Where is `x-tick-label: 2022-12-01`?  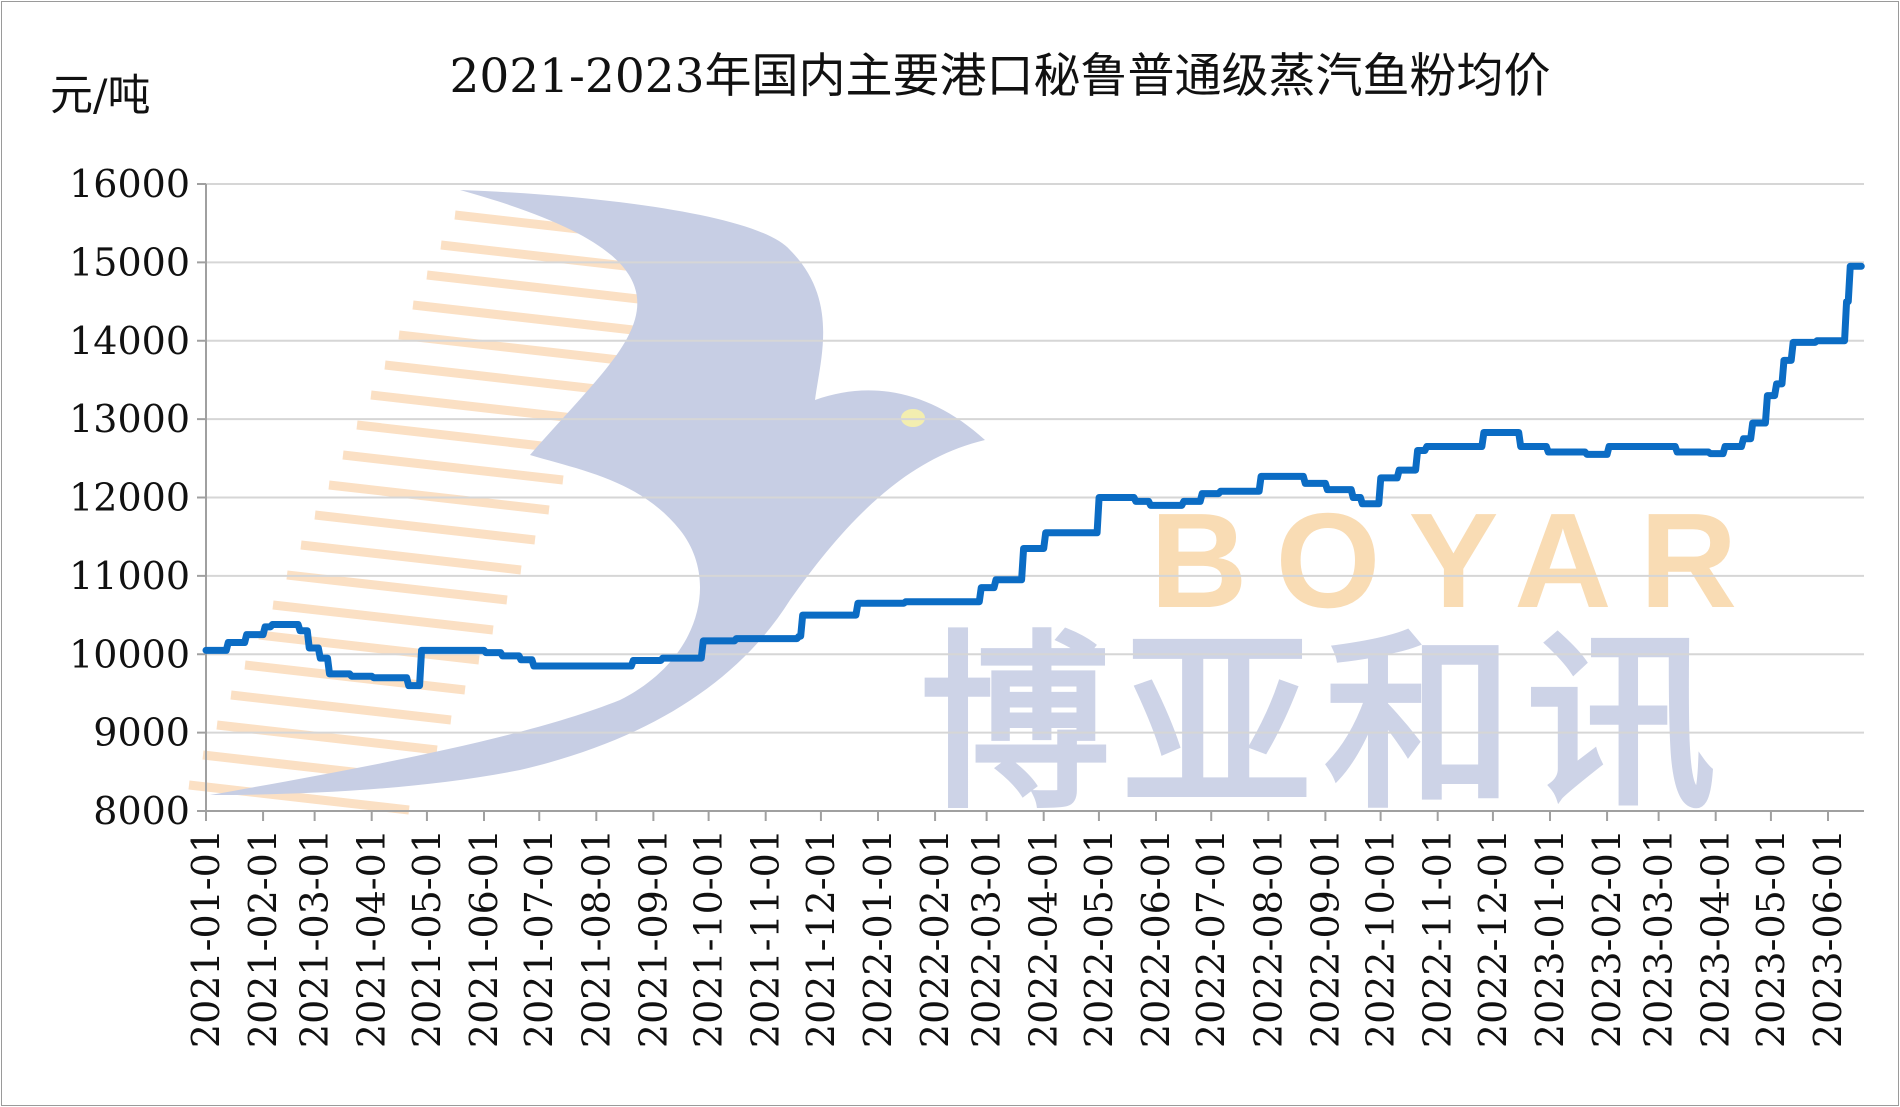
x-tick-label: 2022-12-01 is located at coordinates (1493, 938).